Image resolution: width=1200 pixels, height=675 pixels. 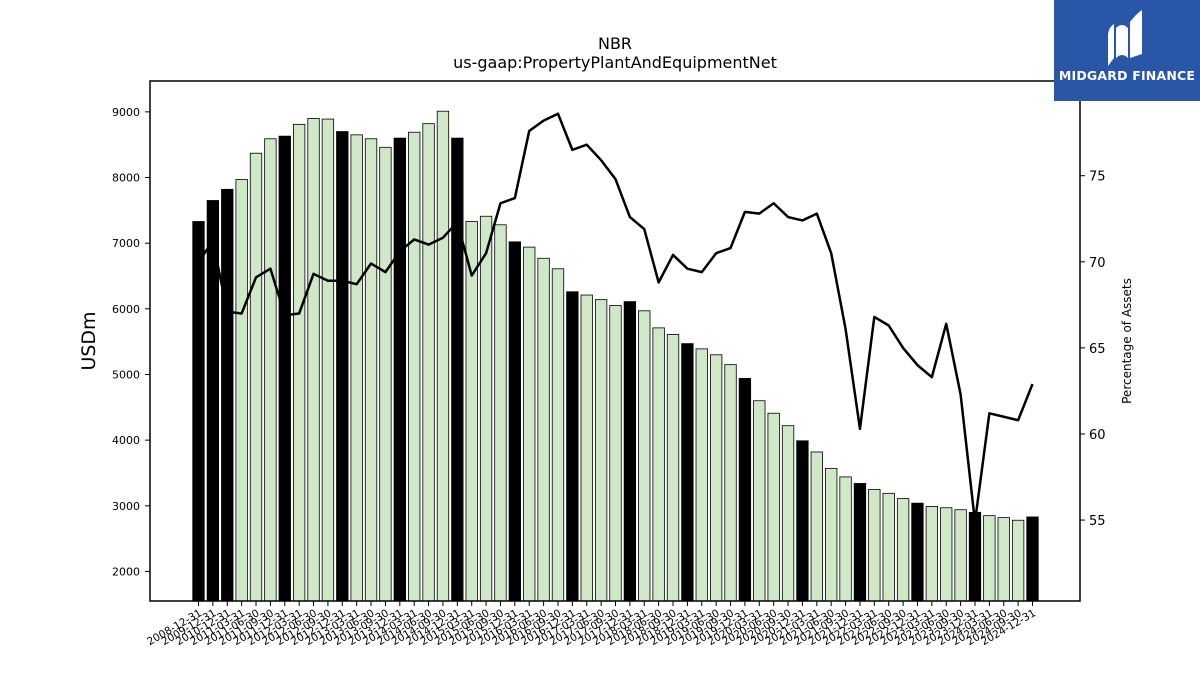 I want to click on y-tick-label: 9000, so click(x=126, y=112).